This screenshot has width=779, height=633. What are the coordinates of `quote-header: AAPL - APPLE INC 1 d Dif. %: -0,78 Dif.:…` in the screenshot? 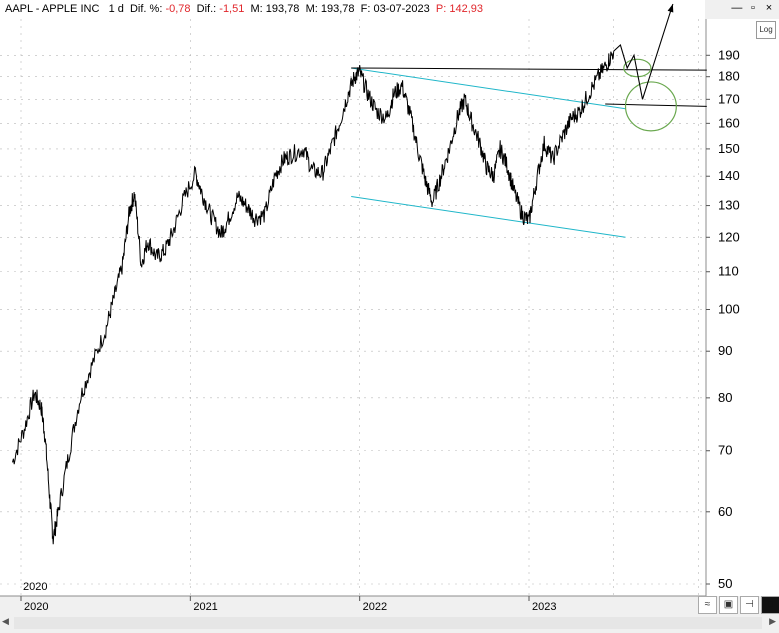 It's located at (352, 9).